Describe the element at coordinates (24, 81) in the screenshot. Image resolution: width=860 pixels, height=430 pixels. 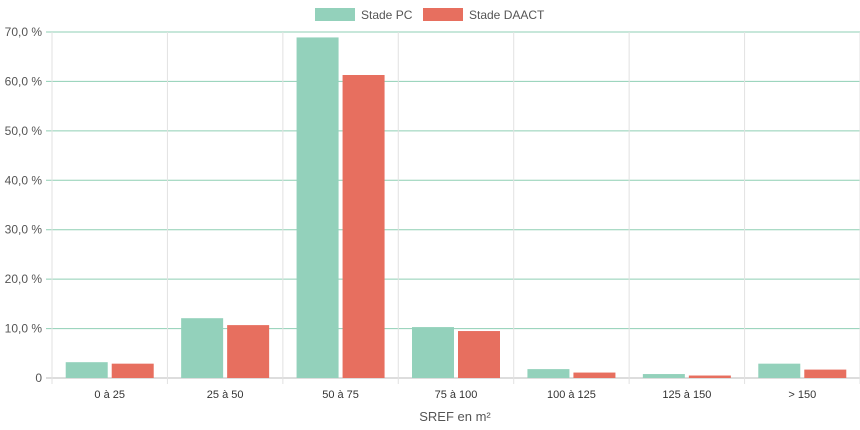
I see `y-tick-label: 60,0 %` at that location.